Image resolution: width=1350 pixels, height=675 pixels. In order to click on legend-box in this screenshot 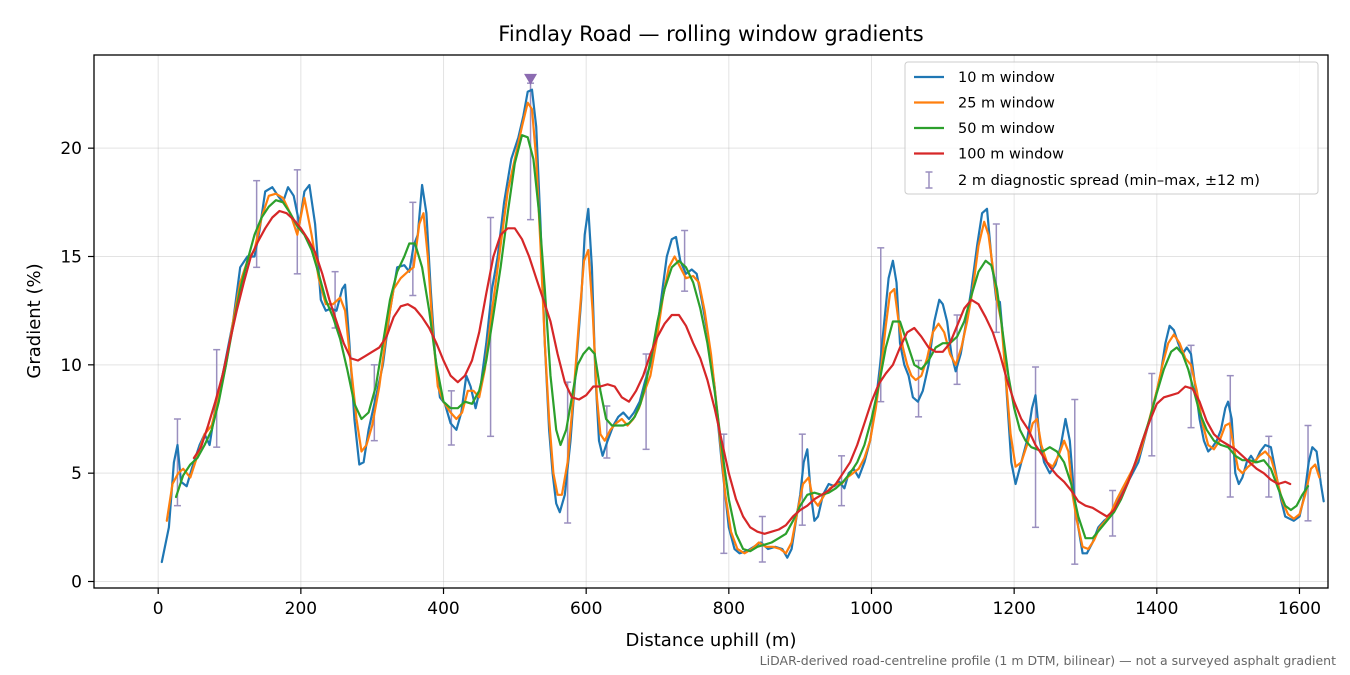, I will do `click(1111, 128)`.